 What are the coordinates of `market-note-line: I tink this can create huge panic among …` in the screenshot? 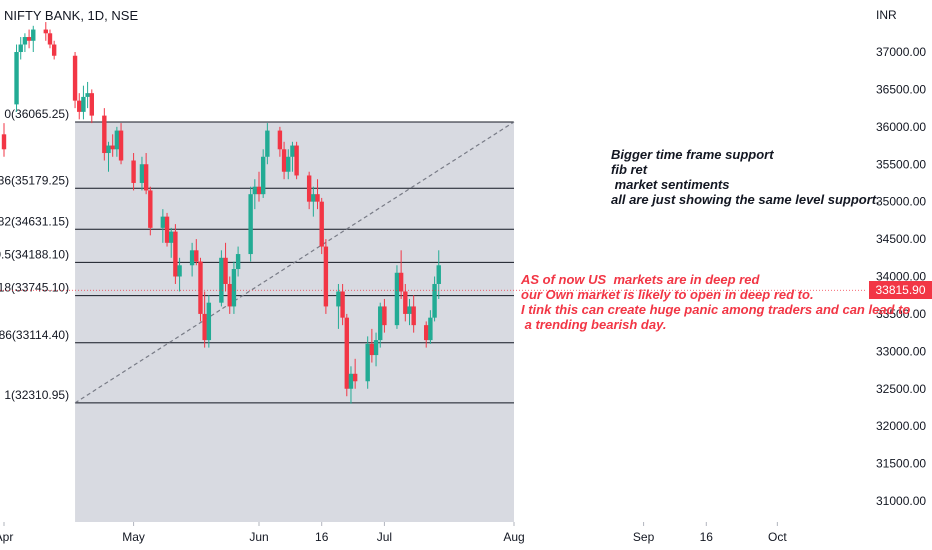 It's located at (716, 309).